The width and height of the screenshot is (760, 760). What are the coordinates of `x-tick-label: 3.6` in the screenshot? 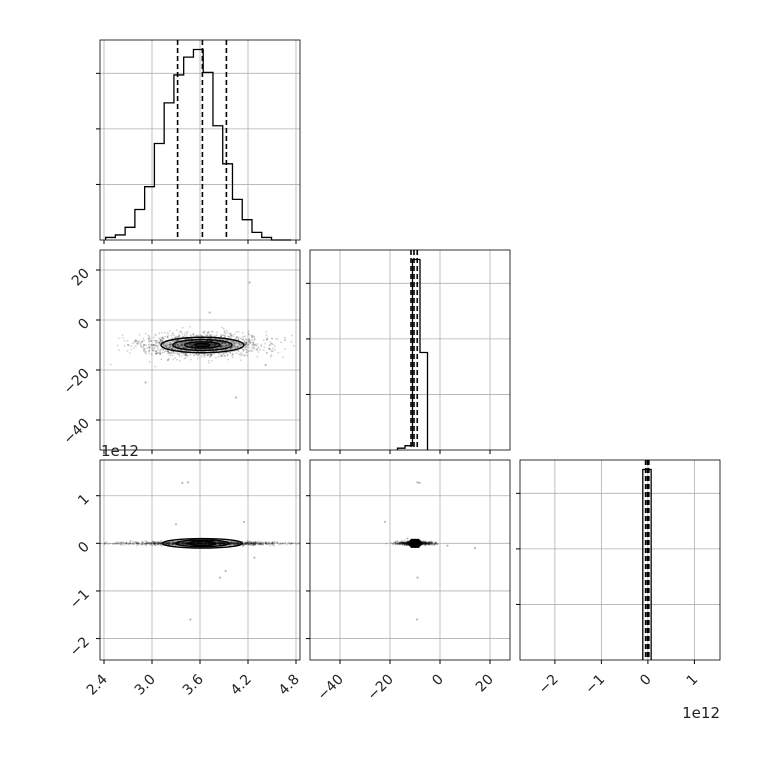 It's located at (193, 684).